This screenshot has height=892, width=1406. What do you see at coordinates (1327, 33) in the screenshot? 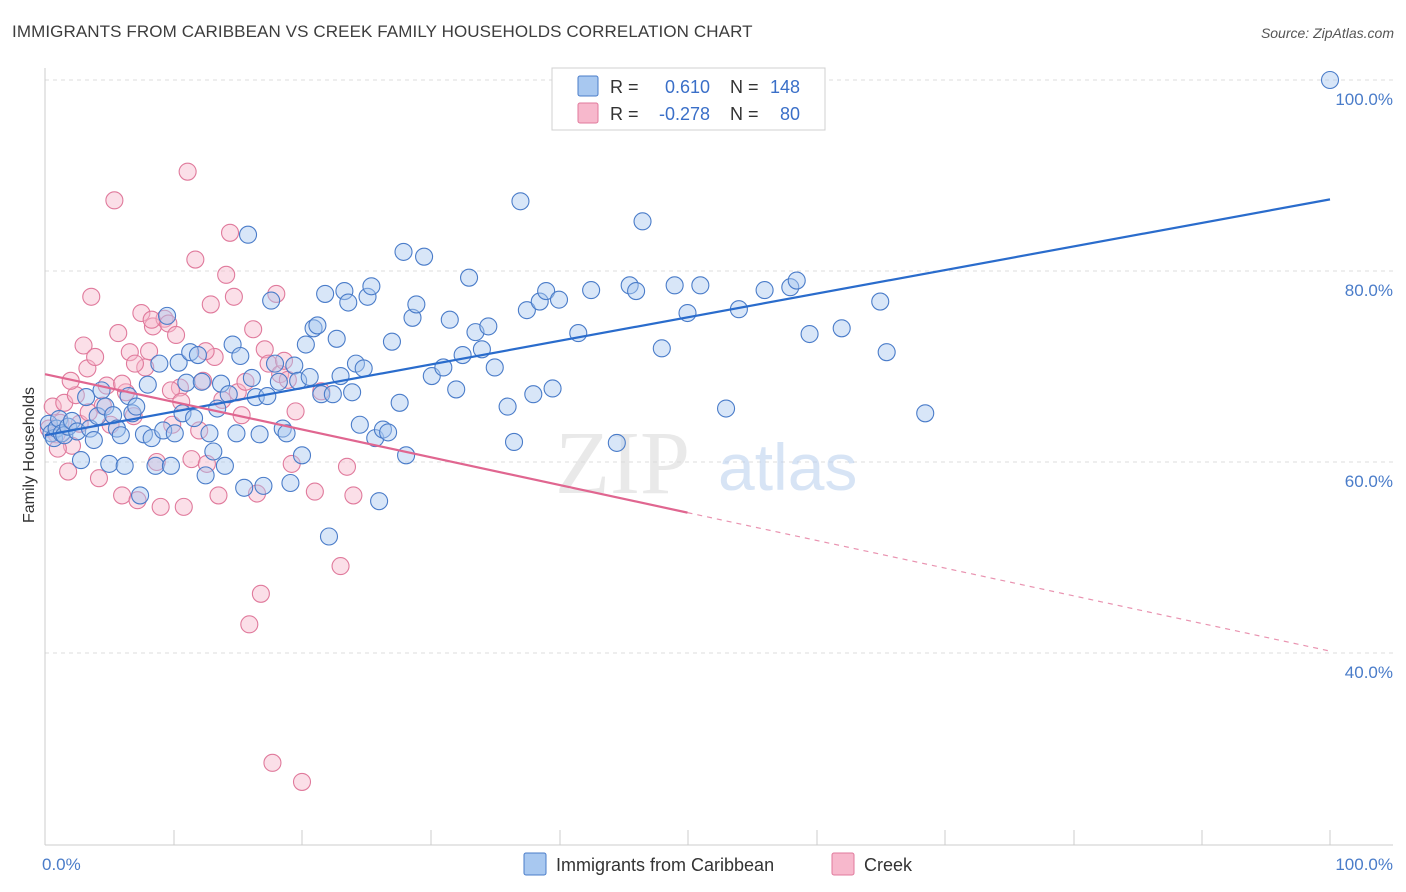
I see `source-label: Source: ZipAtlas.com` at bounding box center [1327, 33].